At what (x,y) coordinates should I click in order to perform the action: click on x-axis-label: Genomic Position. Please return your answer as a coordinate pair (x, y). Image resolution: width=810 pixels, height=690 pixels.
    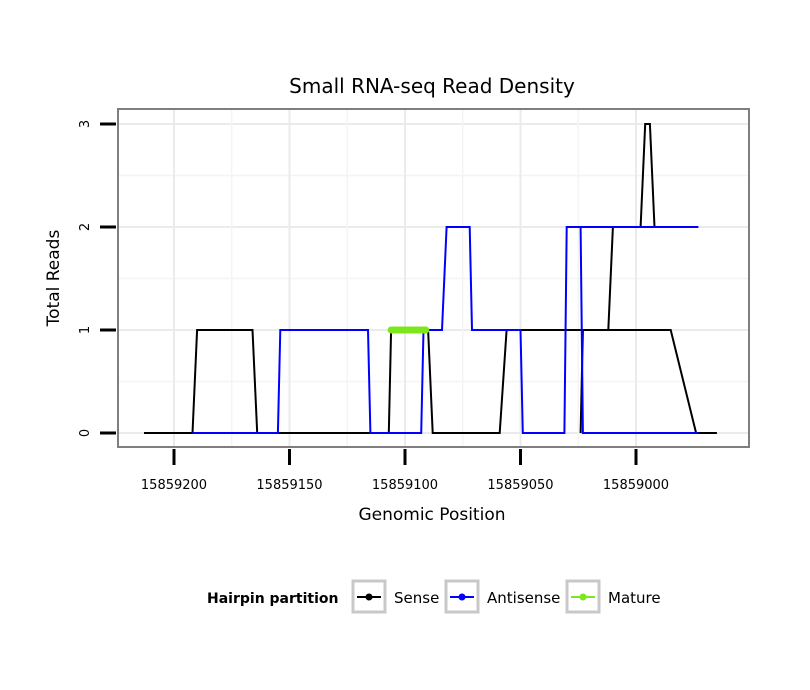
    Looking at the image, I should click on (431, 515).